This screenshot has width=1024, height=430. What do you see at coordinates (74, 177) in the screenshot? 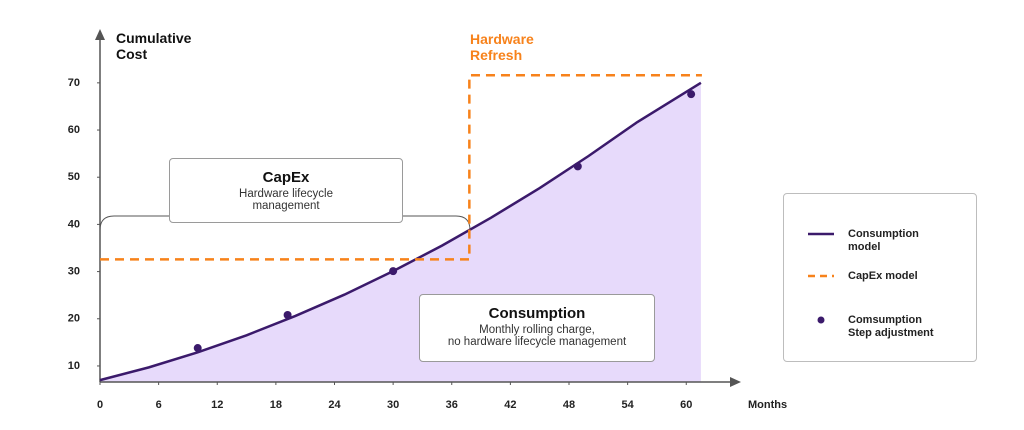
I see `y-tick-label: 50` at bounding box center [74, 177].